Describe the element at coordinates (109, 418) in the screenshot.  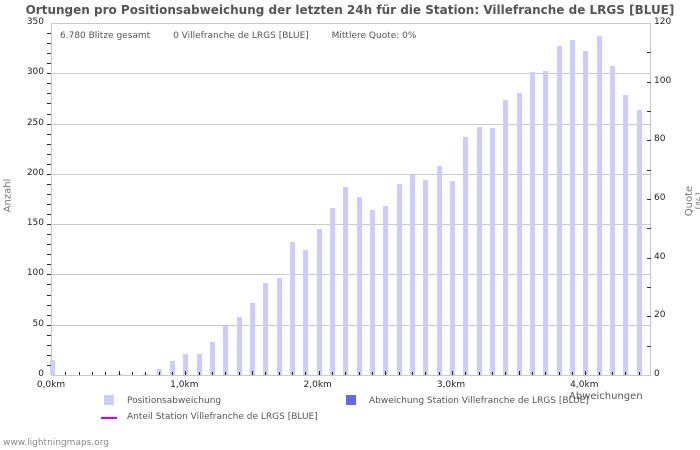
I see `legend-line-anteil` at that location.